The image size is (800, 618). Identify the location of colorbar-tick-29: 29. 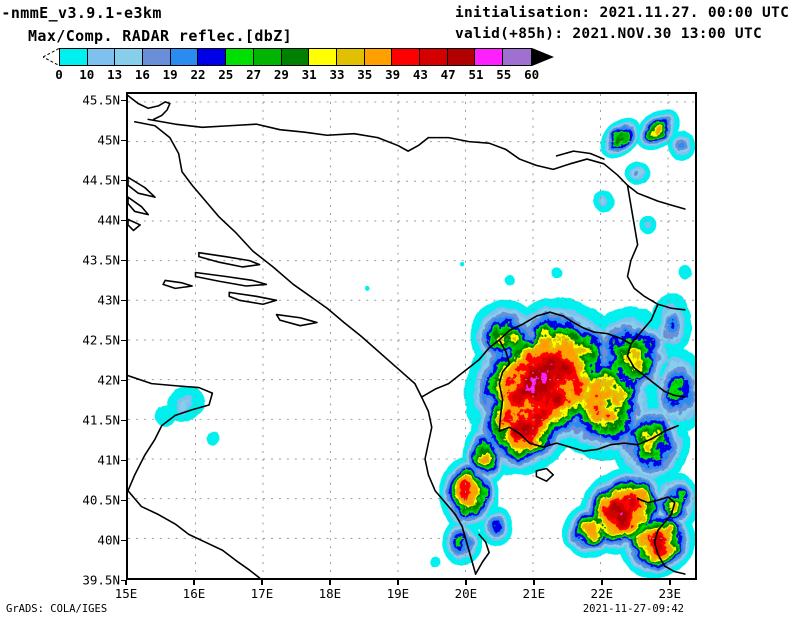
(281, 74).